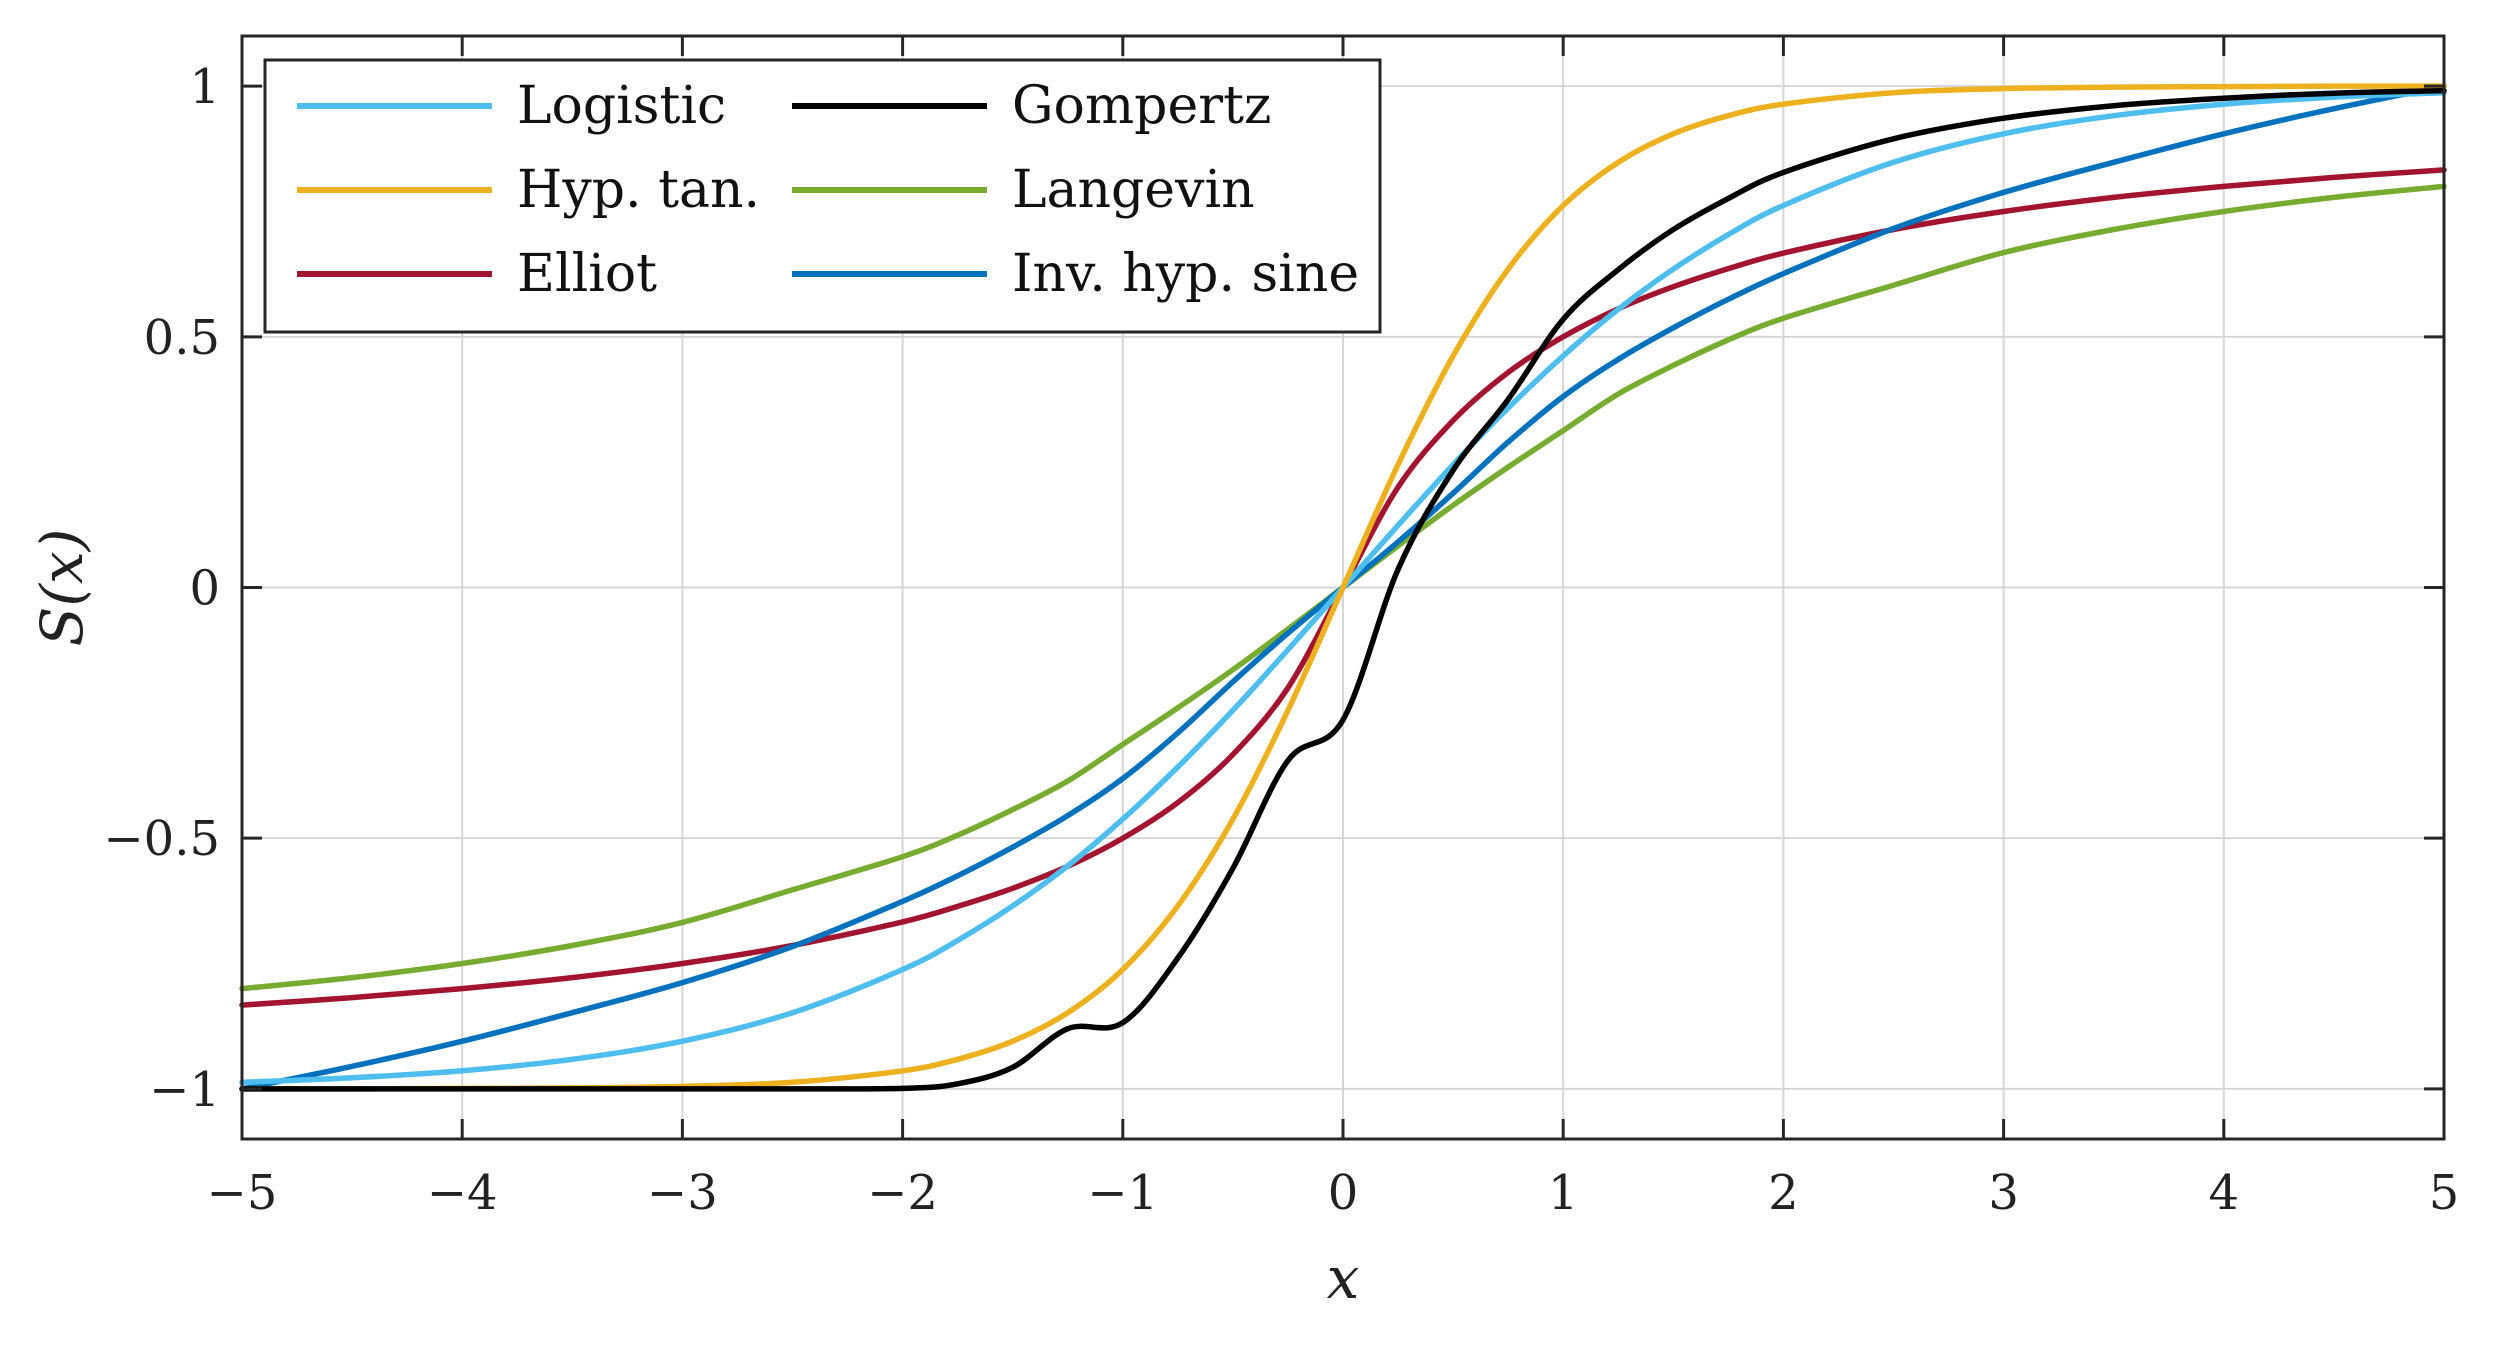 This screenshot has height=1346, width=2494. Describe the element at coordinates (161, 839) in the screenshot. I see `y-tick-label: −0.5` at that location.